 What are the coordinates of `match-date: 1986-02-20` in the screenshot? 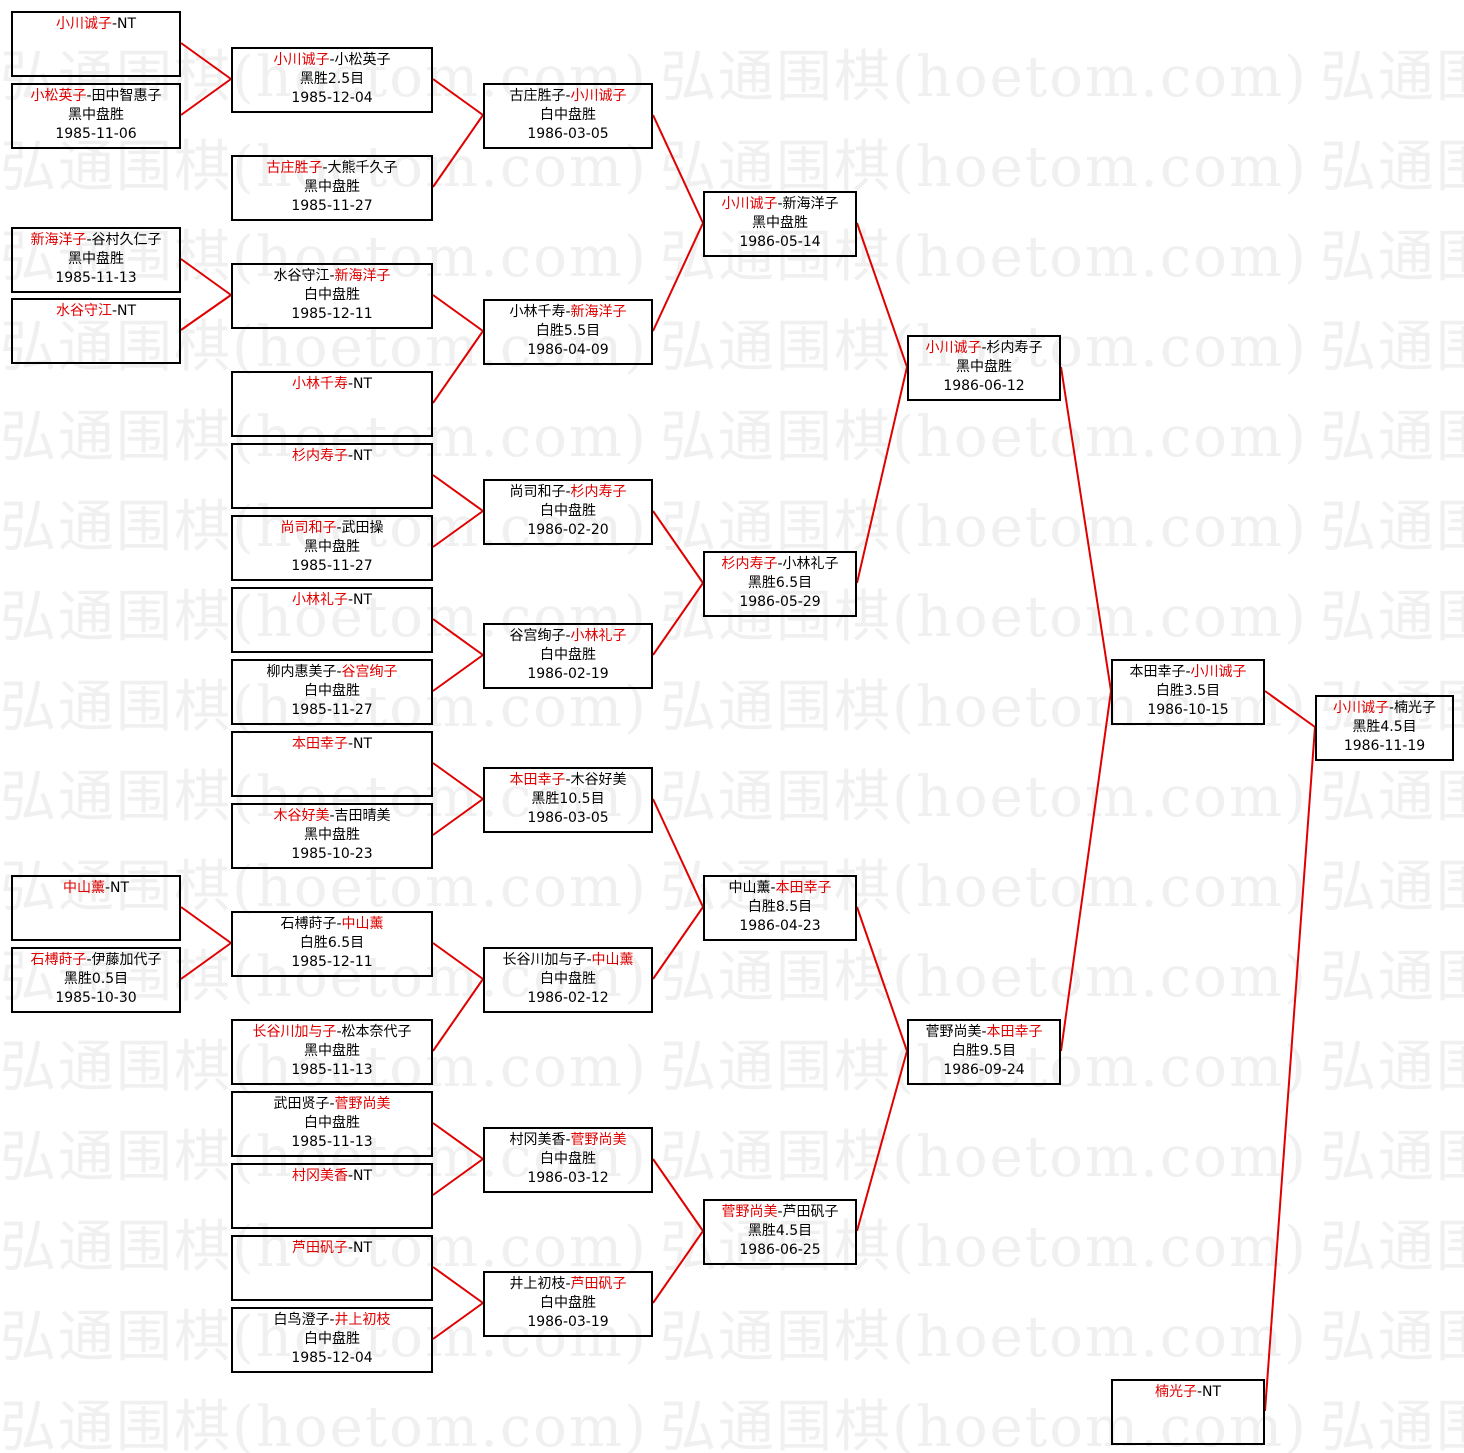 It's located at (568, 530).